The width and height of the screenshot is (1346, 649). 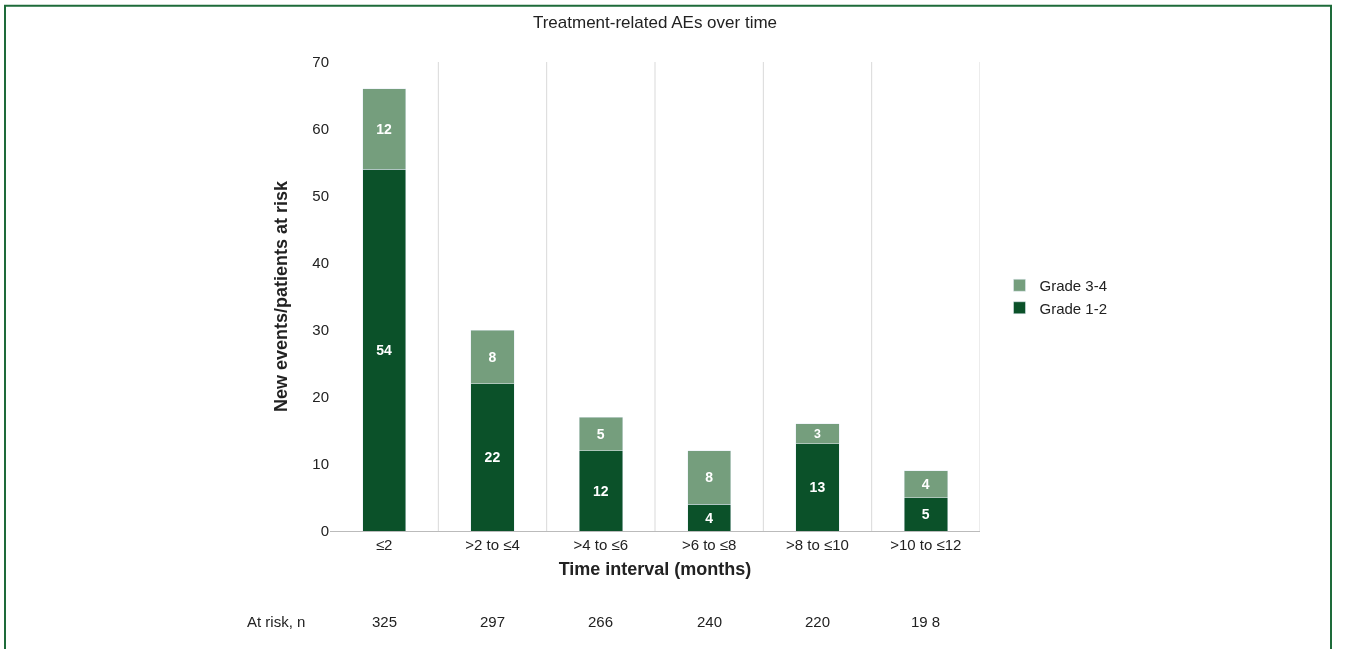 I want to click on data-label: 13, so click(x=817, y=487).